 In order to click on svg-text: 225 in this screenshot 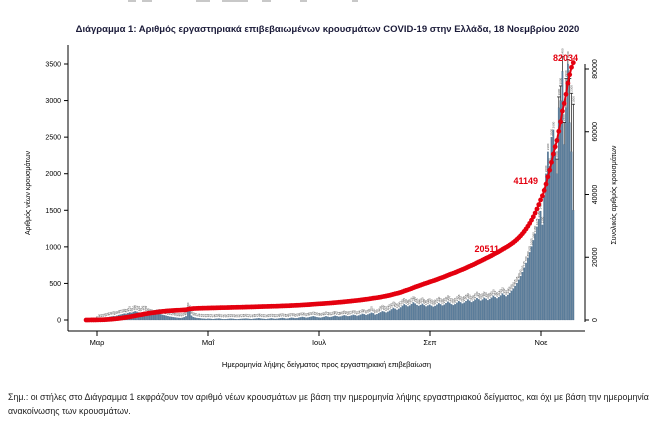, I will do `click(462, 299)`.